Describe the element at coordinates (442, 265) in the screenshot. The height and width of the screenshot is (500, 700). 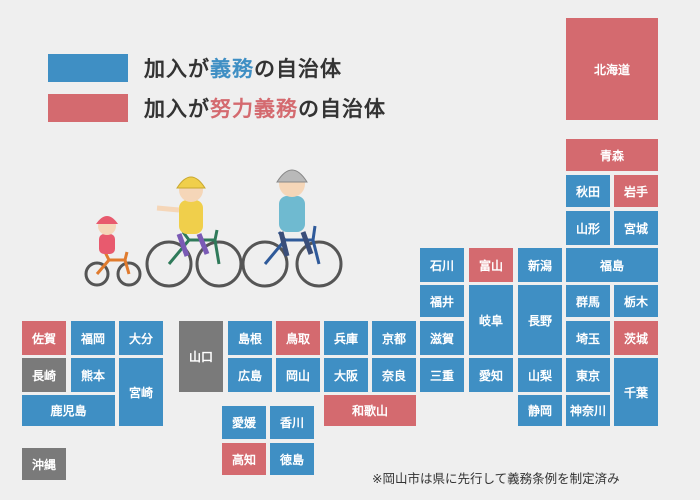
I see `pref-ishikawa: 石川` at that location.